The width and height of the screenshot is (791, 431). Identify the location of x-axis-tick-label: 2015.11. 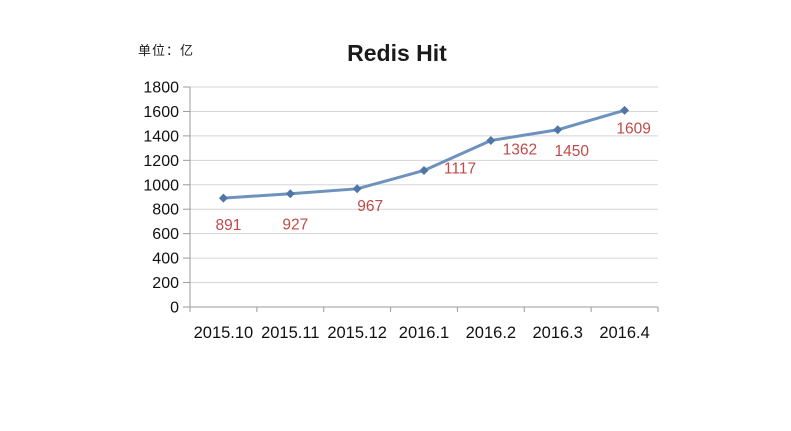
(290, 333).